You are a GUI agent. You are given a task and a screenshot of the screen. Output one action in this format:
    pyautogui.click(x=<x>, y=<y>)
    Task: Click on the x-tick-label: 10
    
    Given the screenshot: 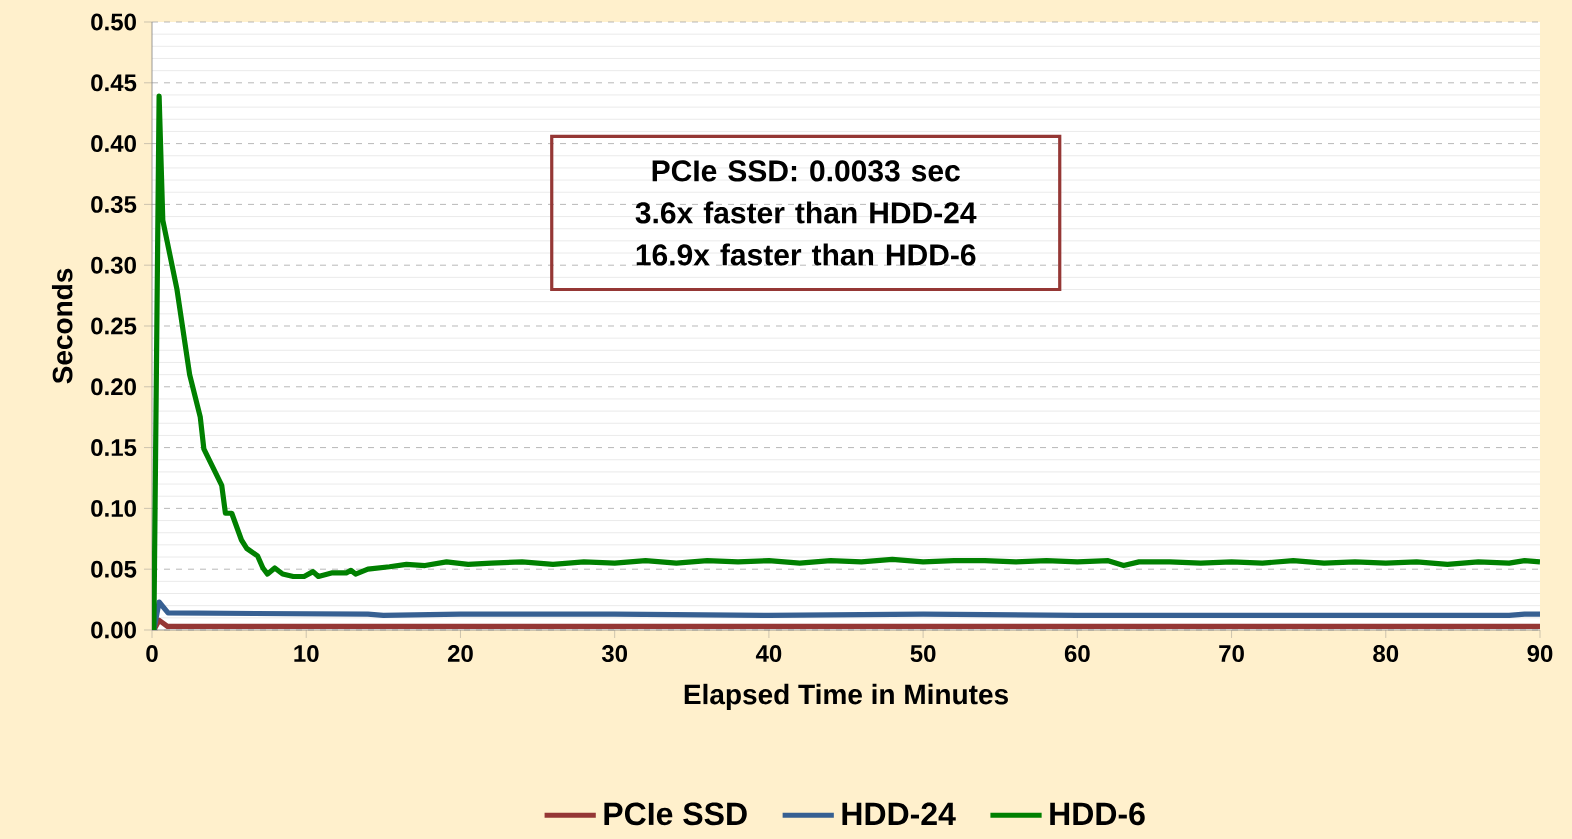 What is the action you would take?
    pyautogui.click(x=306, y=654)
    